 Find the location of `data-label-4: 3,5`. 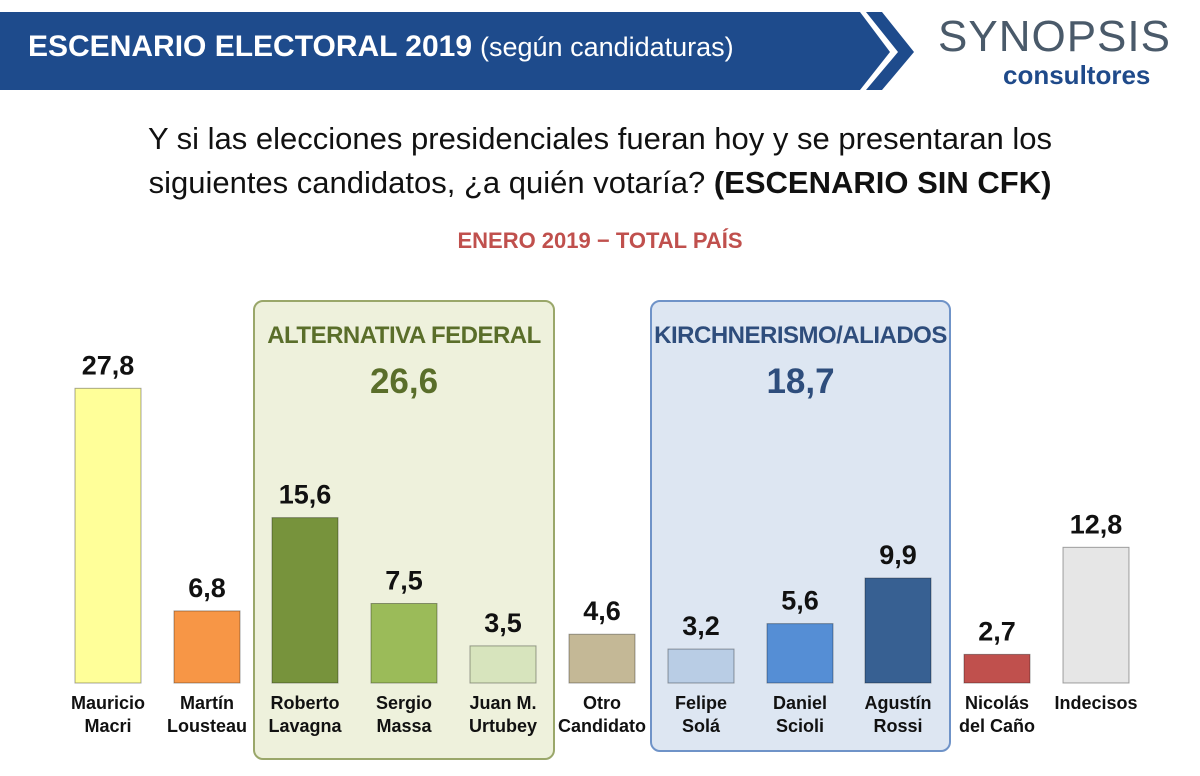

data-label-4: 3,5 is located at coordinates (503, 623).